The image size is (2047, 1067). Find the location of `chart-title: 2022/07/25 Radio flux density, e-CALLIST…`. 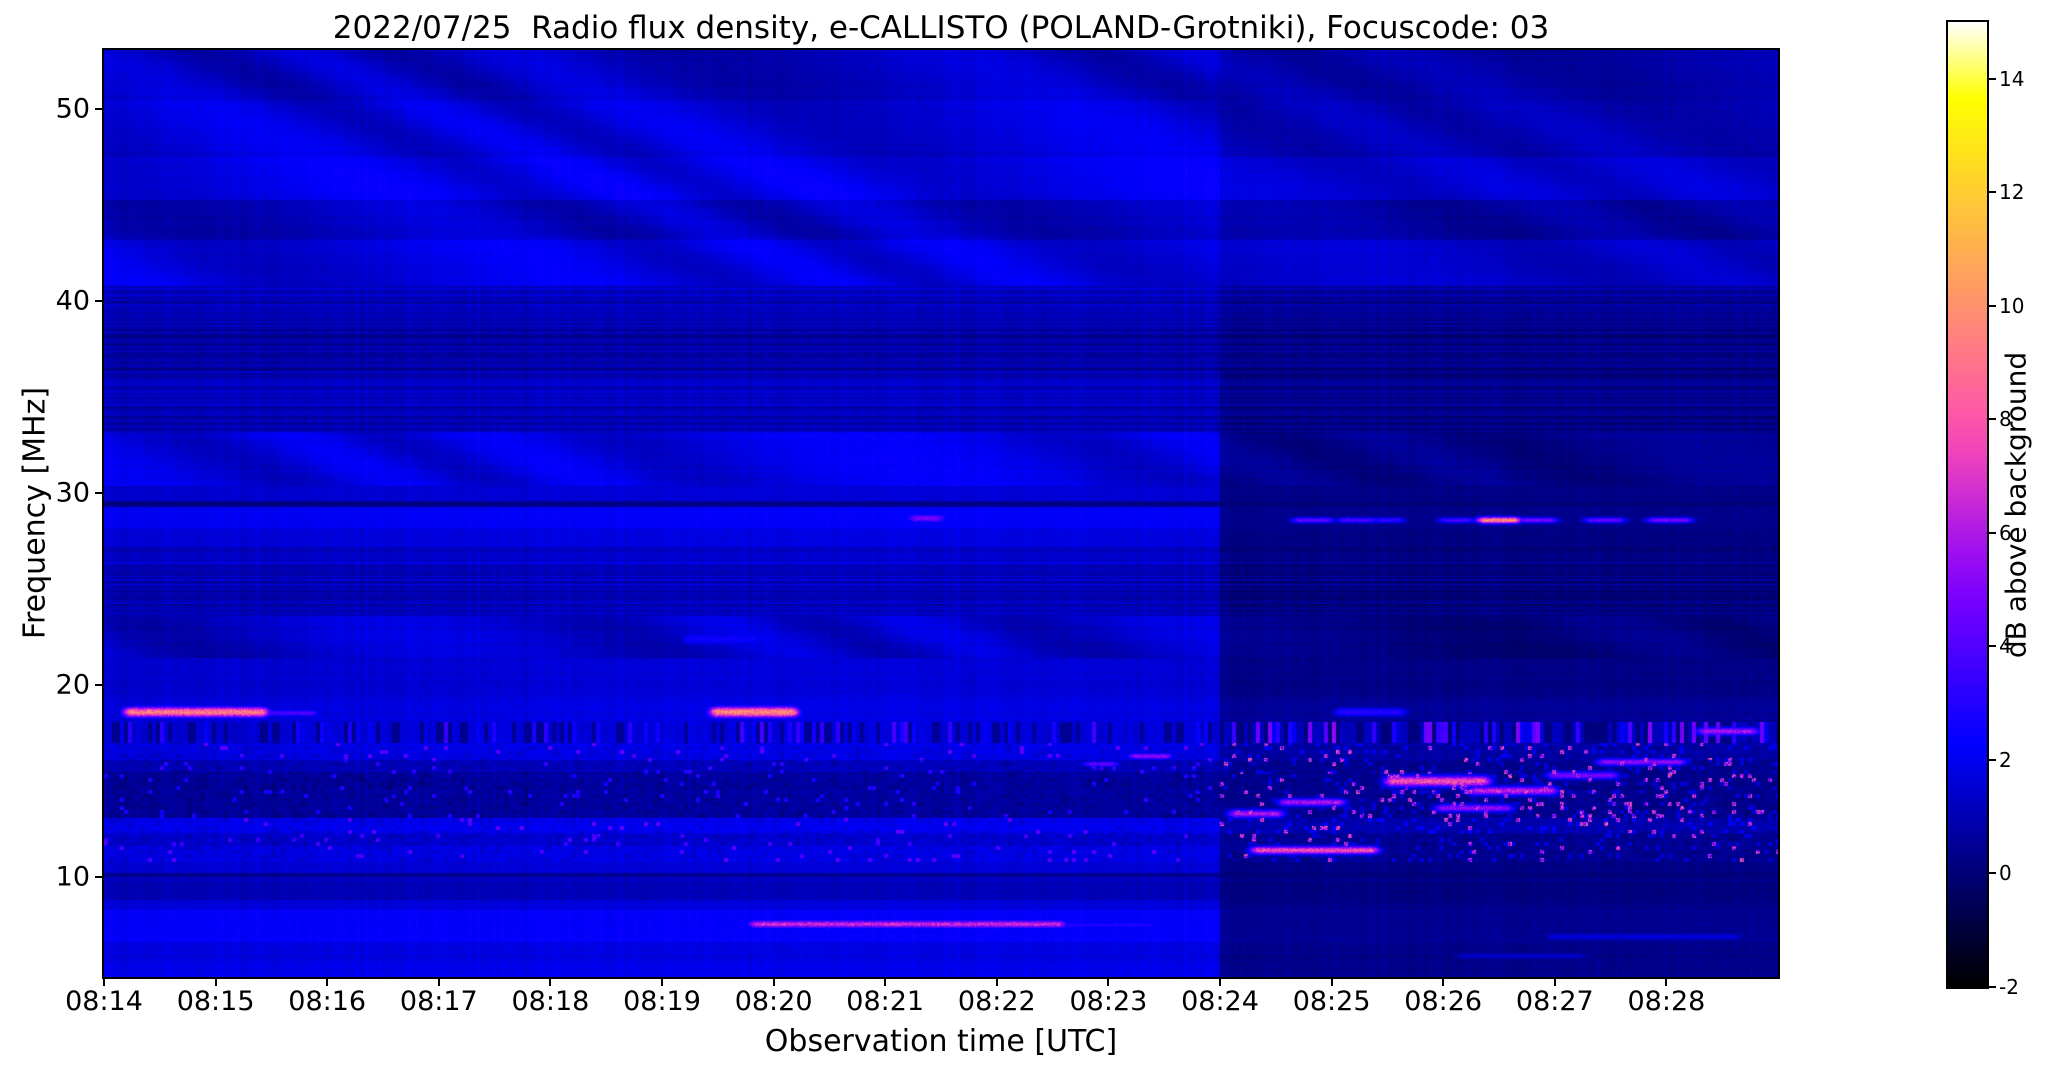

chart-title: 2022/07/25 Radio flux density, e-CALLIST… is located at coordinates (941, 28).